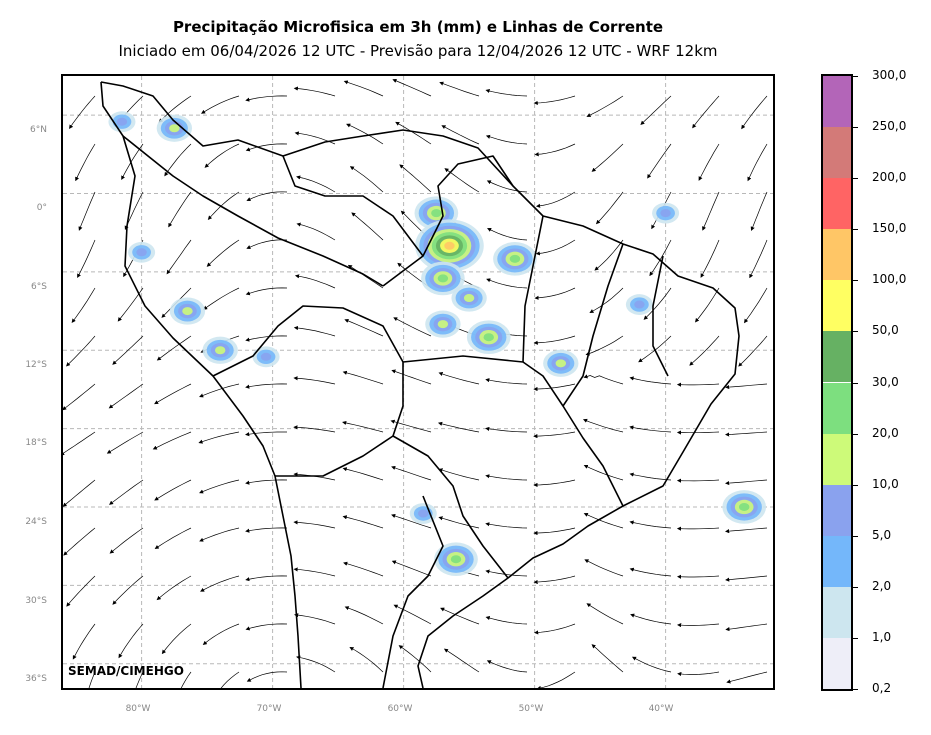 The width and height of the screenshot is (931, 735). I want to click on lon-label-50w: 50°W, so click(531, 709).